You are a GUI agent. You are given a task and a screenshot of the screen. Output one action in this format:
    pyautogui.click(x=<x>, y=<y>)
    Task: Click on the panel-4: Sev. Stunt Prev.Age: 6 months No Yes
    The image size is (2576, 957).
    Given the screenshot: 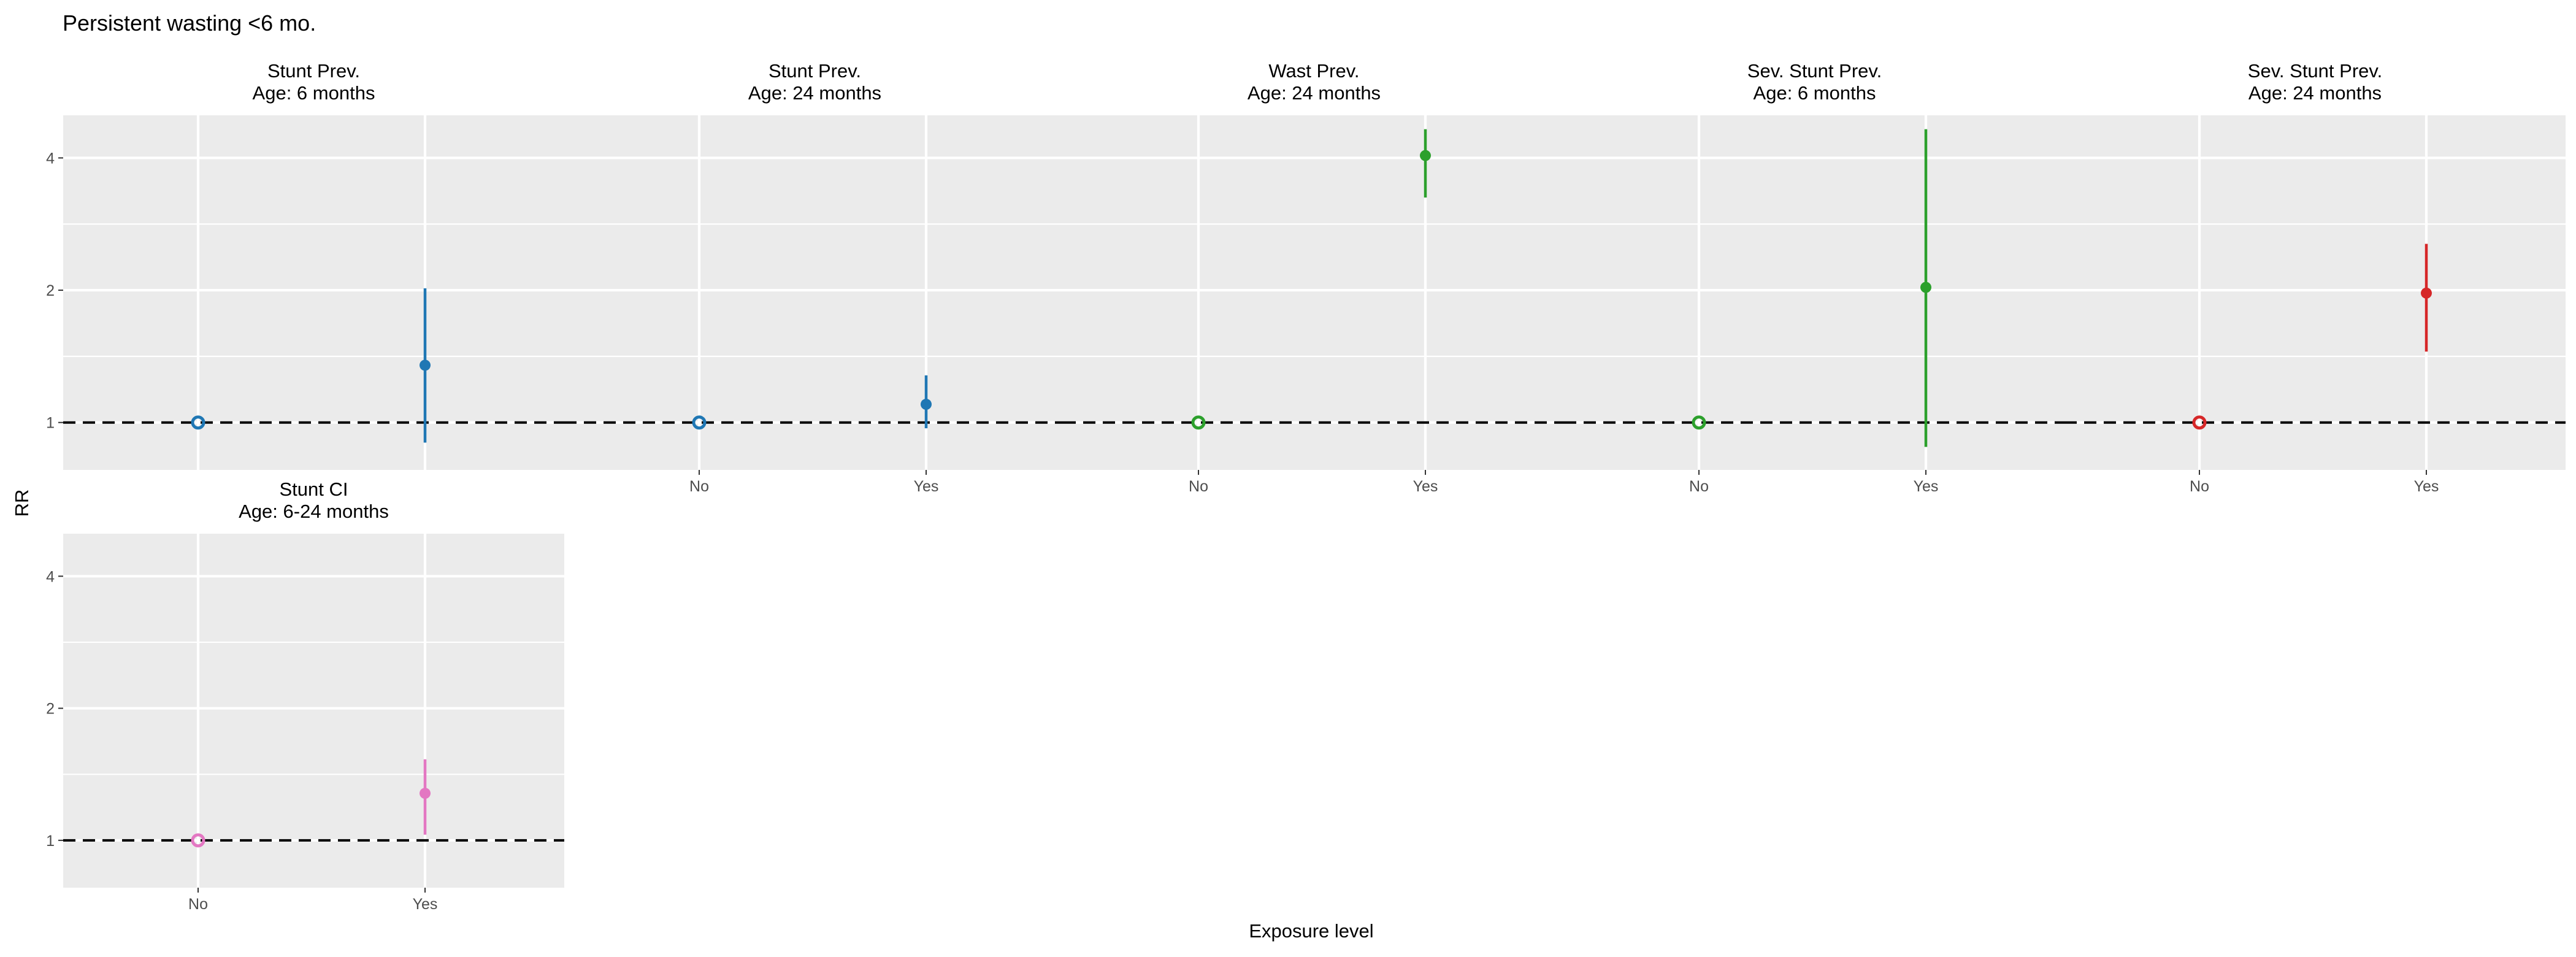 What is the action you would take?
    pyautogui.click(x=1814, y=278)
    